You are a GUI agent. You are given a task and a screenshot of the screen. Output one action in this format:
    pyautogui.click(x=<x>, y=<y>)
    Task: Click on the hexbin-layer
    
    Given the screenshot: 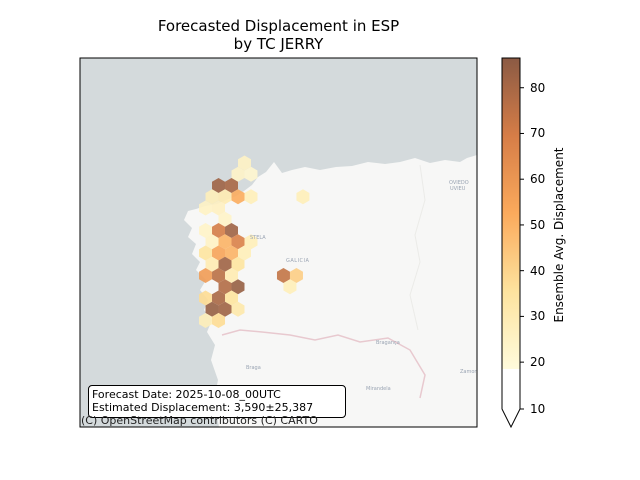 What is the action you would take?
    pyautogui.click(x=254, y=241)
    